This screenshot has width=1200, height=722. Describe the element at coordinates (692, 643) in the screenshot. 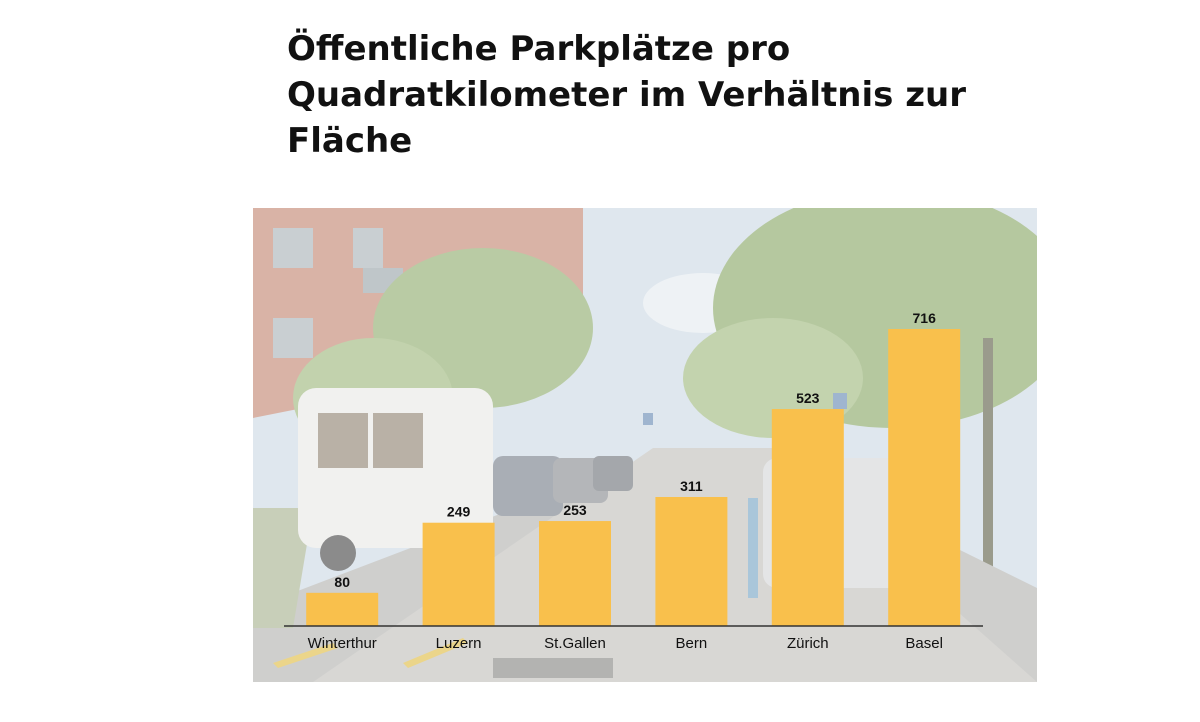

I see `x-tick-label: Bern` at that location.